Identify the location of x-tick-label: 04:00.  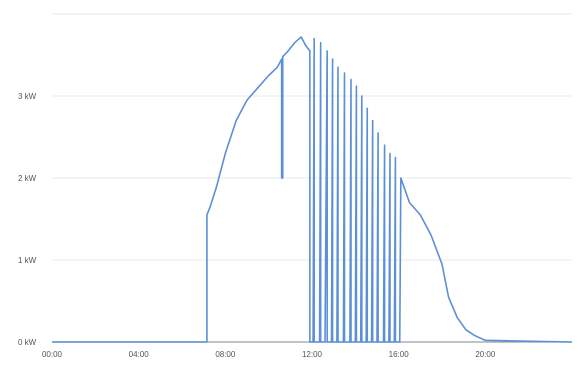
(139, 354).